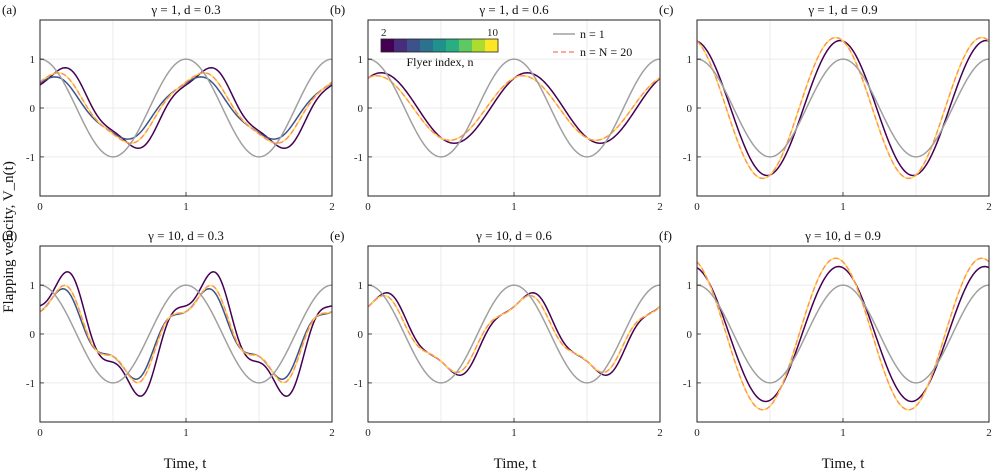 Image resolution: width=996 pixels, height=474 pixels. I want to click on legend-label-n1: n = 1, so click(592, 34).